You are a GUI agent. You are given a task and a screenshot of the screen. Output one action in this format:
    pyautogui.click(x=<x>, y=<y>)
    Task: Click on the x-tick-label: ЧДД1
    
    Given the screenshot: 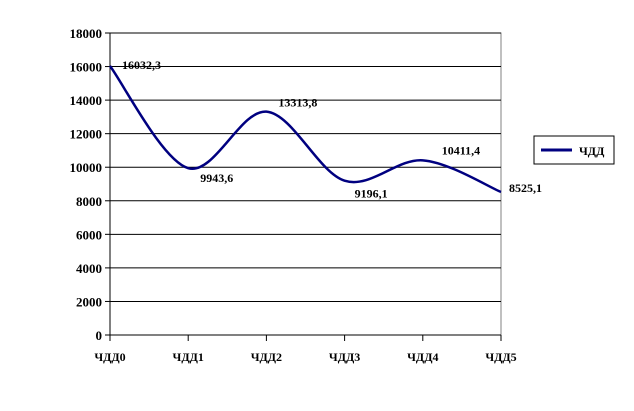 What is the action you would take?
    pyautogui.click(x=188, y=357)
    